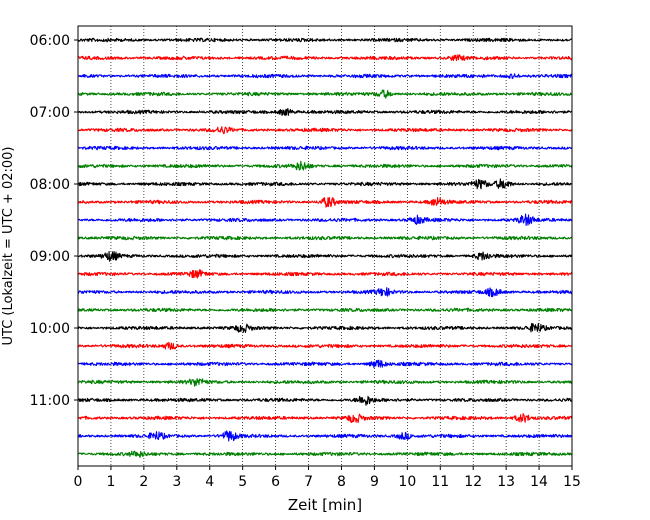  Describe the element at coordinates (143, 482) in the screenshot. I see `x-tick-label: 2` at that location.